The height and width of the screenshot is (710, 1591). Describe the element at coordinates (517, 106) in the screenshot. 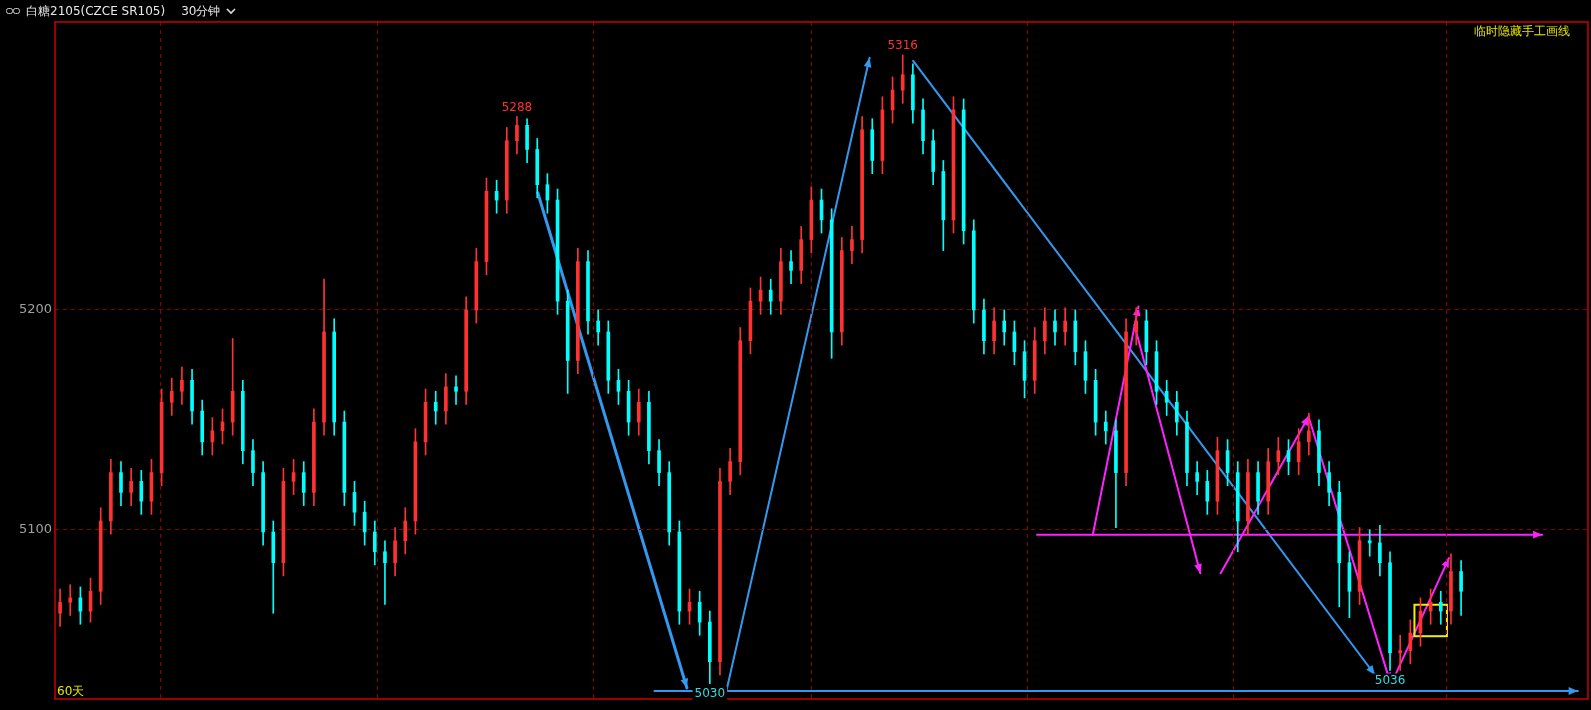

I see `annotation: 5288` at that location.